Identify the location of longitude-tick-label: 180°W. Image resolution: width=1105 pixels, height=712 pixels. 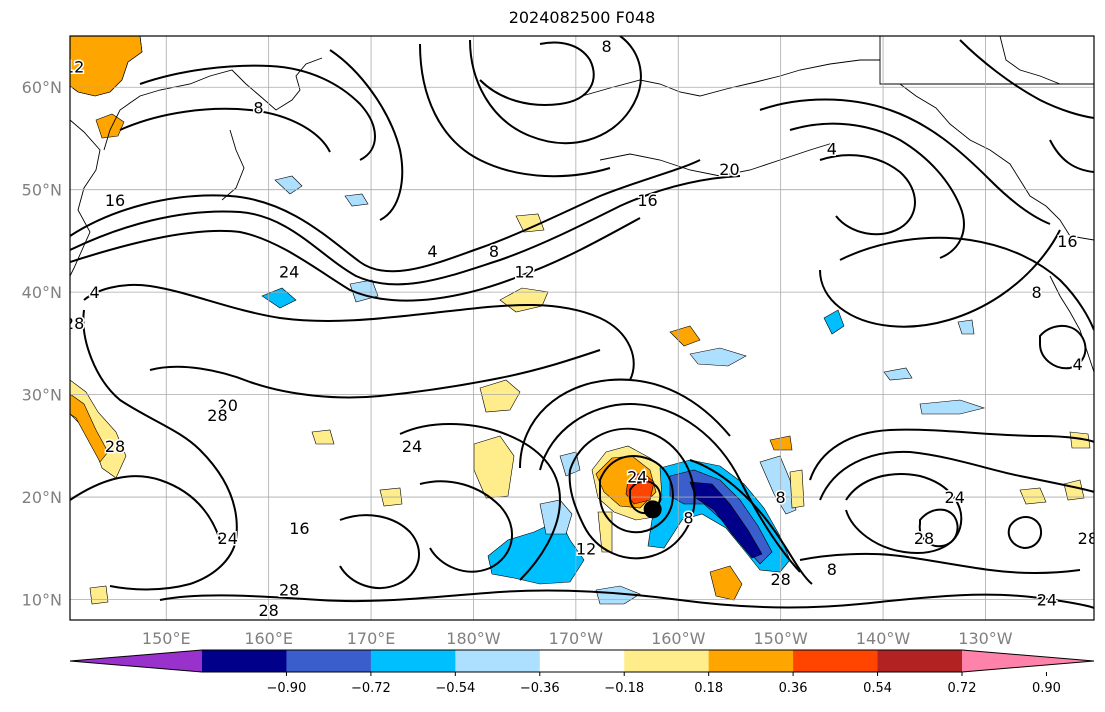
(473, 638).